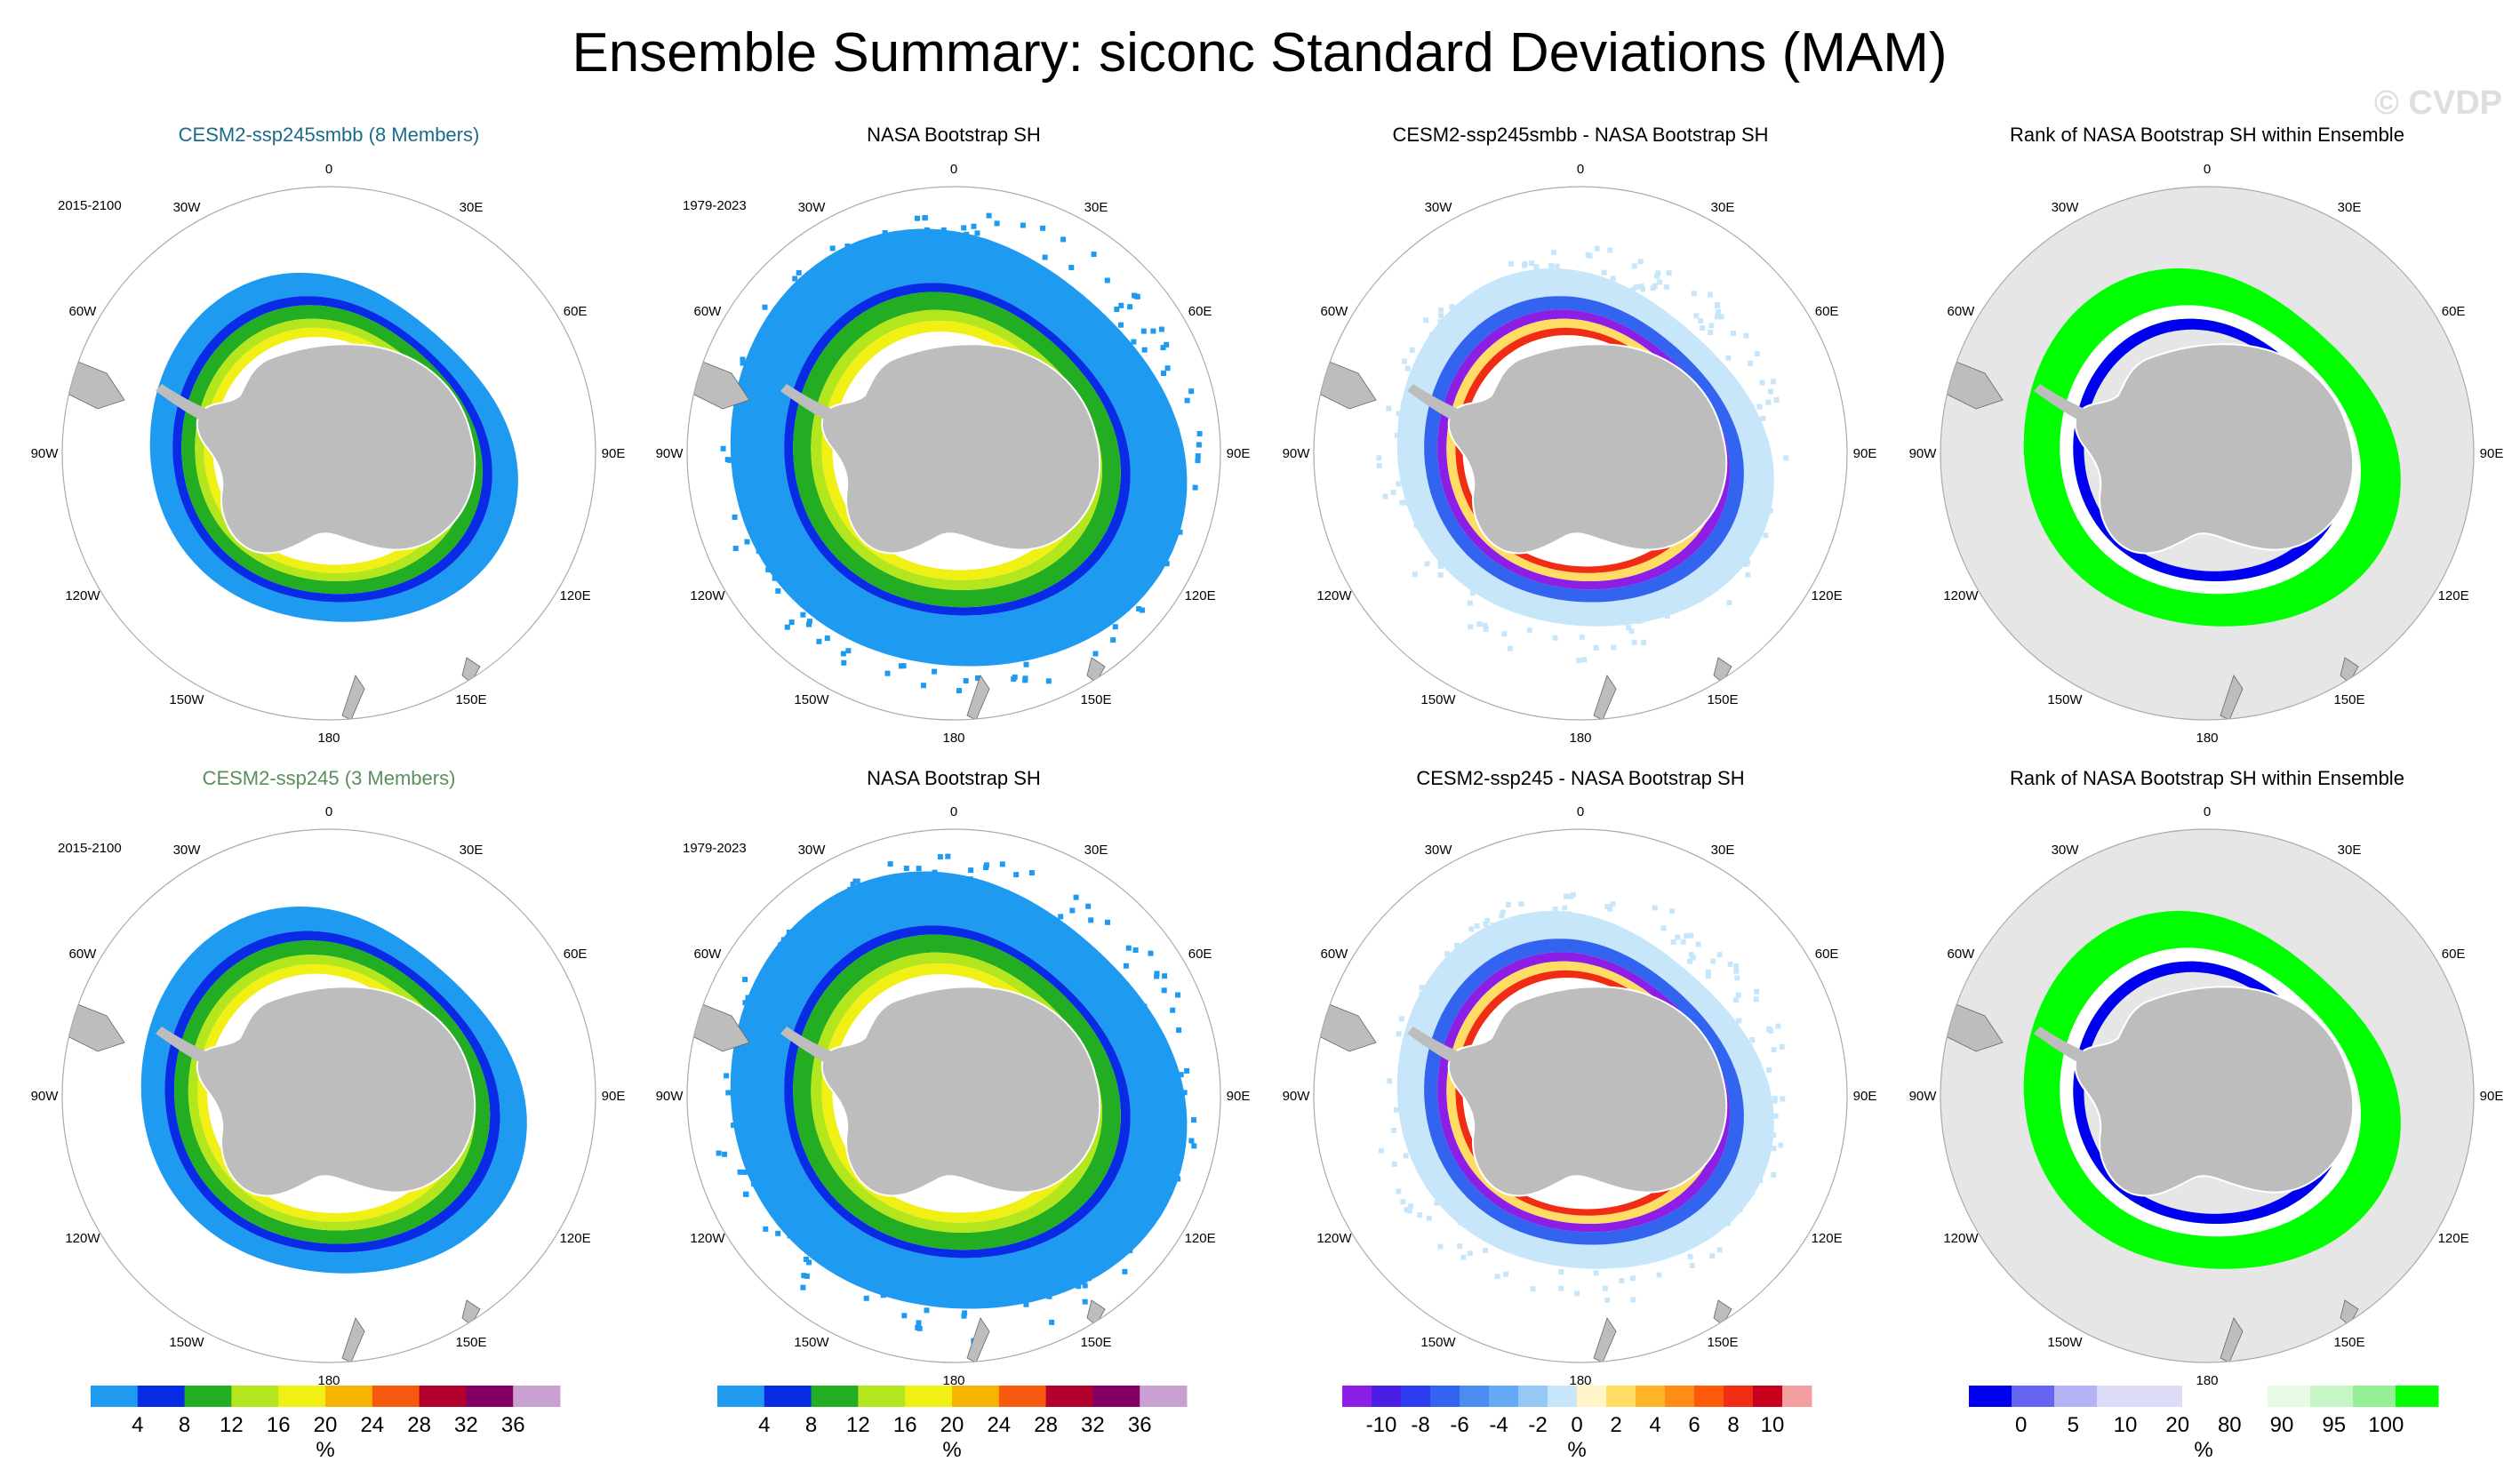  Describe the element at coordinates (1577, 1424) in the screenshot. I see `colorbar-diff: -10 -8 -6 -4 -2 0 2 4 6 8 10%` at that location.